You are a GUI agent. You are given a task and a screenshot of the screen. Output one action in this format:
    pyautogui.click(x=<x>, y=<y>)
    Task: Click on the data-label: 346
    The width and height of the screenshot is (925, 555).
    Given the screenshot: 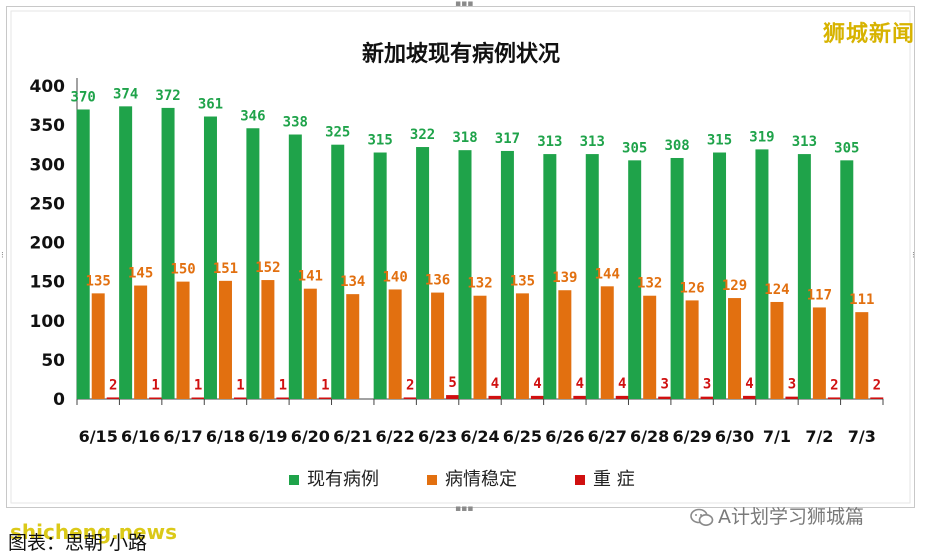 What is the action you would take?
    pyautogui.click(x=252, y=116)
    